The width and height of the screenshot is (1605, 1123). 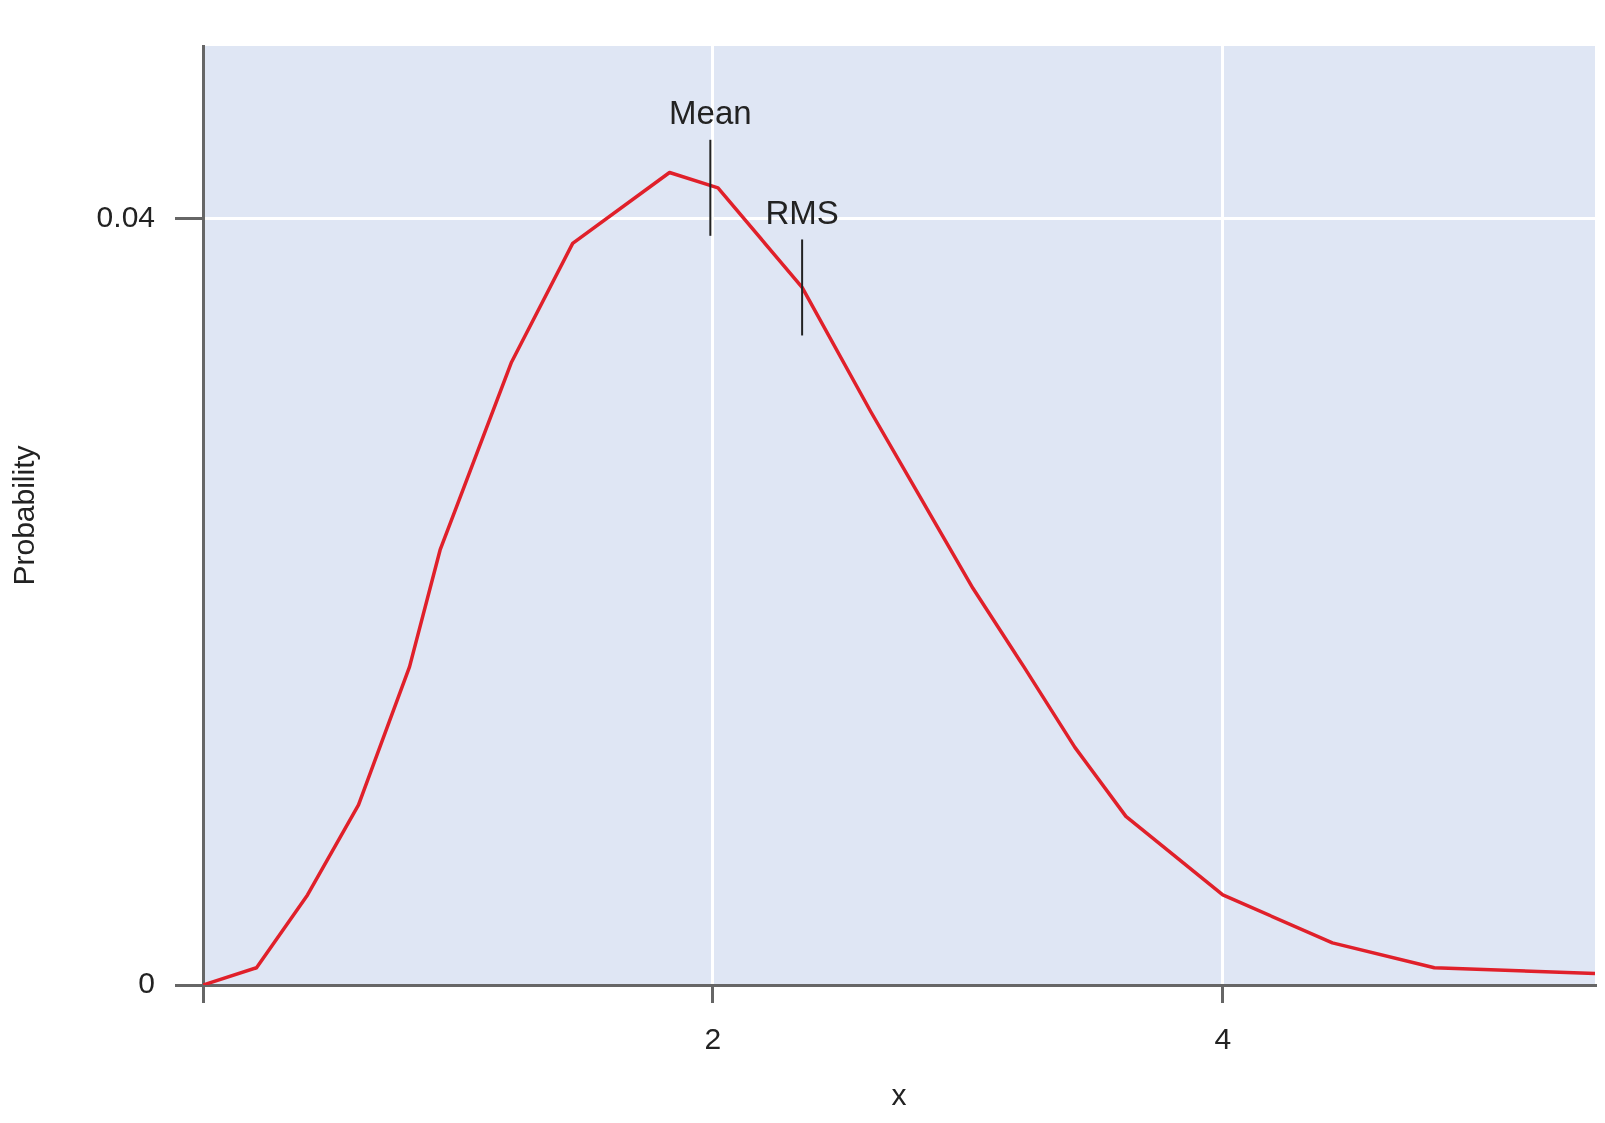 What do you see at coordinates (24, 515) in the screenshot?
I see `y-axis-title: Probability` at bounding box center [24, 515].